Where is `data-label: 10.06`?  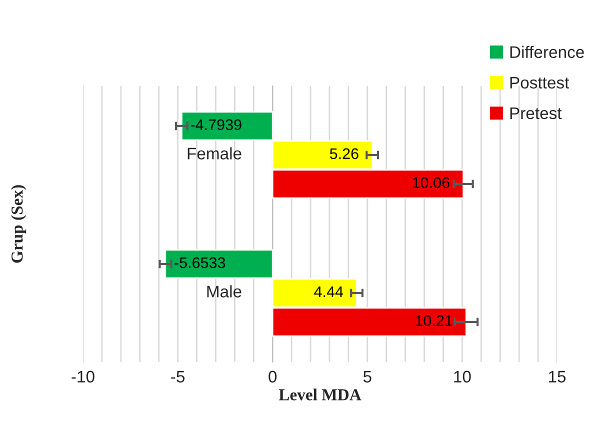 data-label: 10.06 is located at coordinates (431, 182).